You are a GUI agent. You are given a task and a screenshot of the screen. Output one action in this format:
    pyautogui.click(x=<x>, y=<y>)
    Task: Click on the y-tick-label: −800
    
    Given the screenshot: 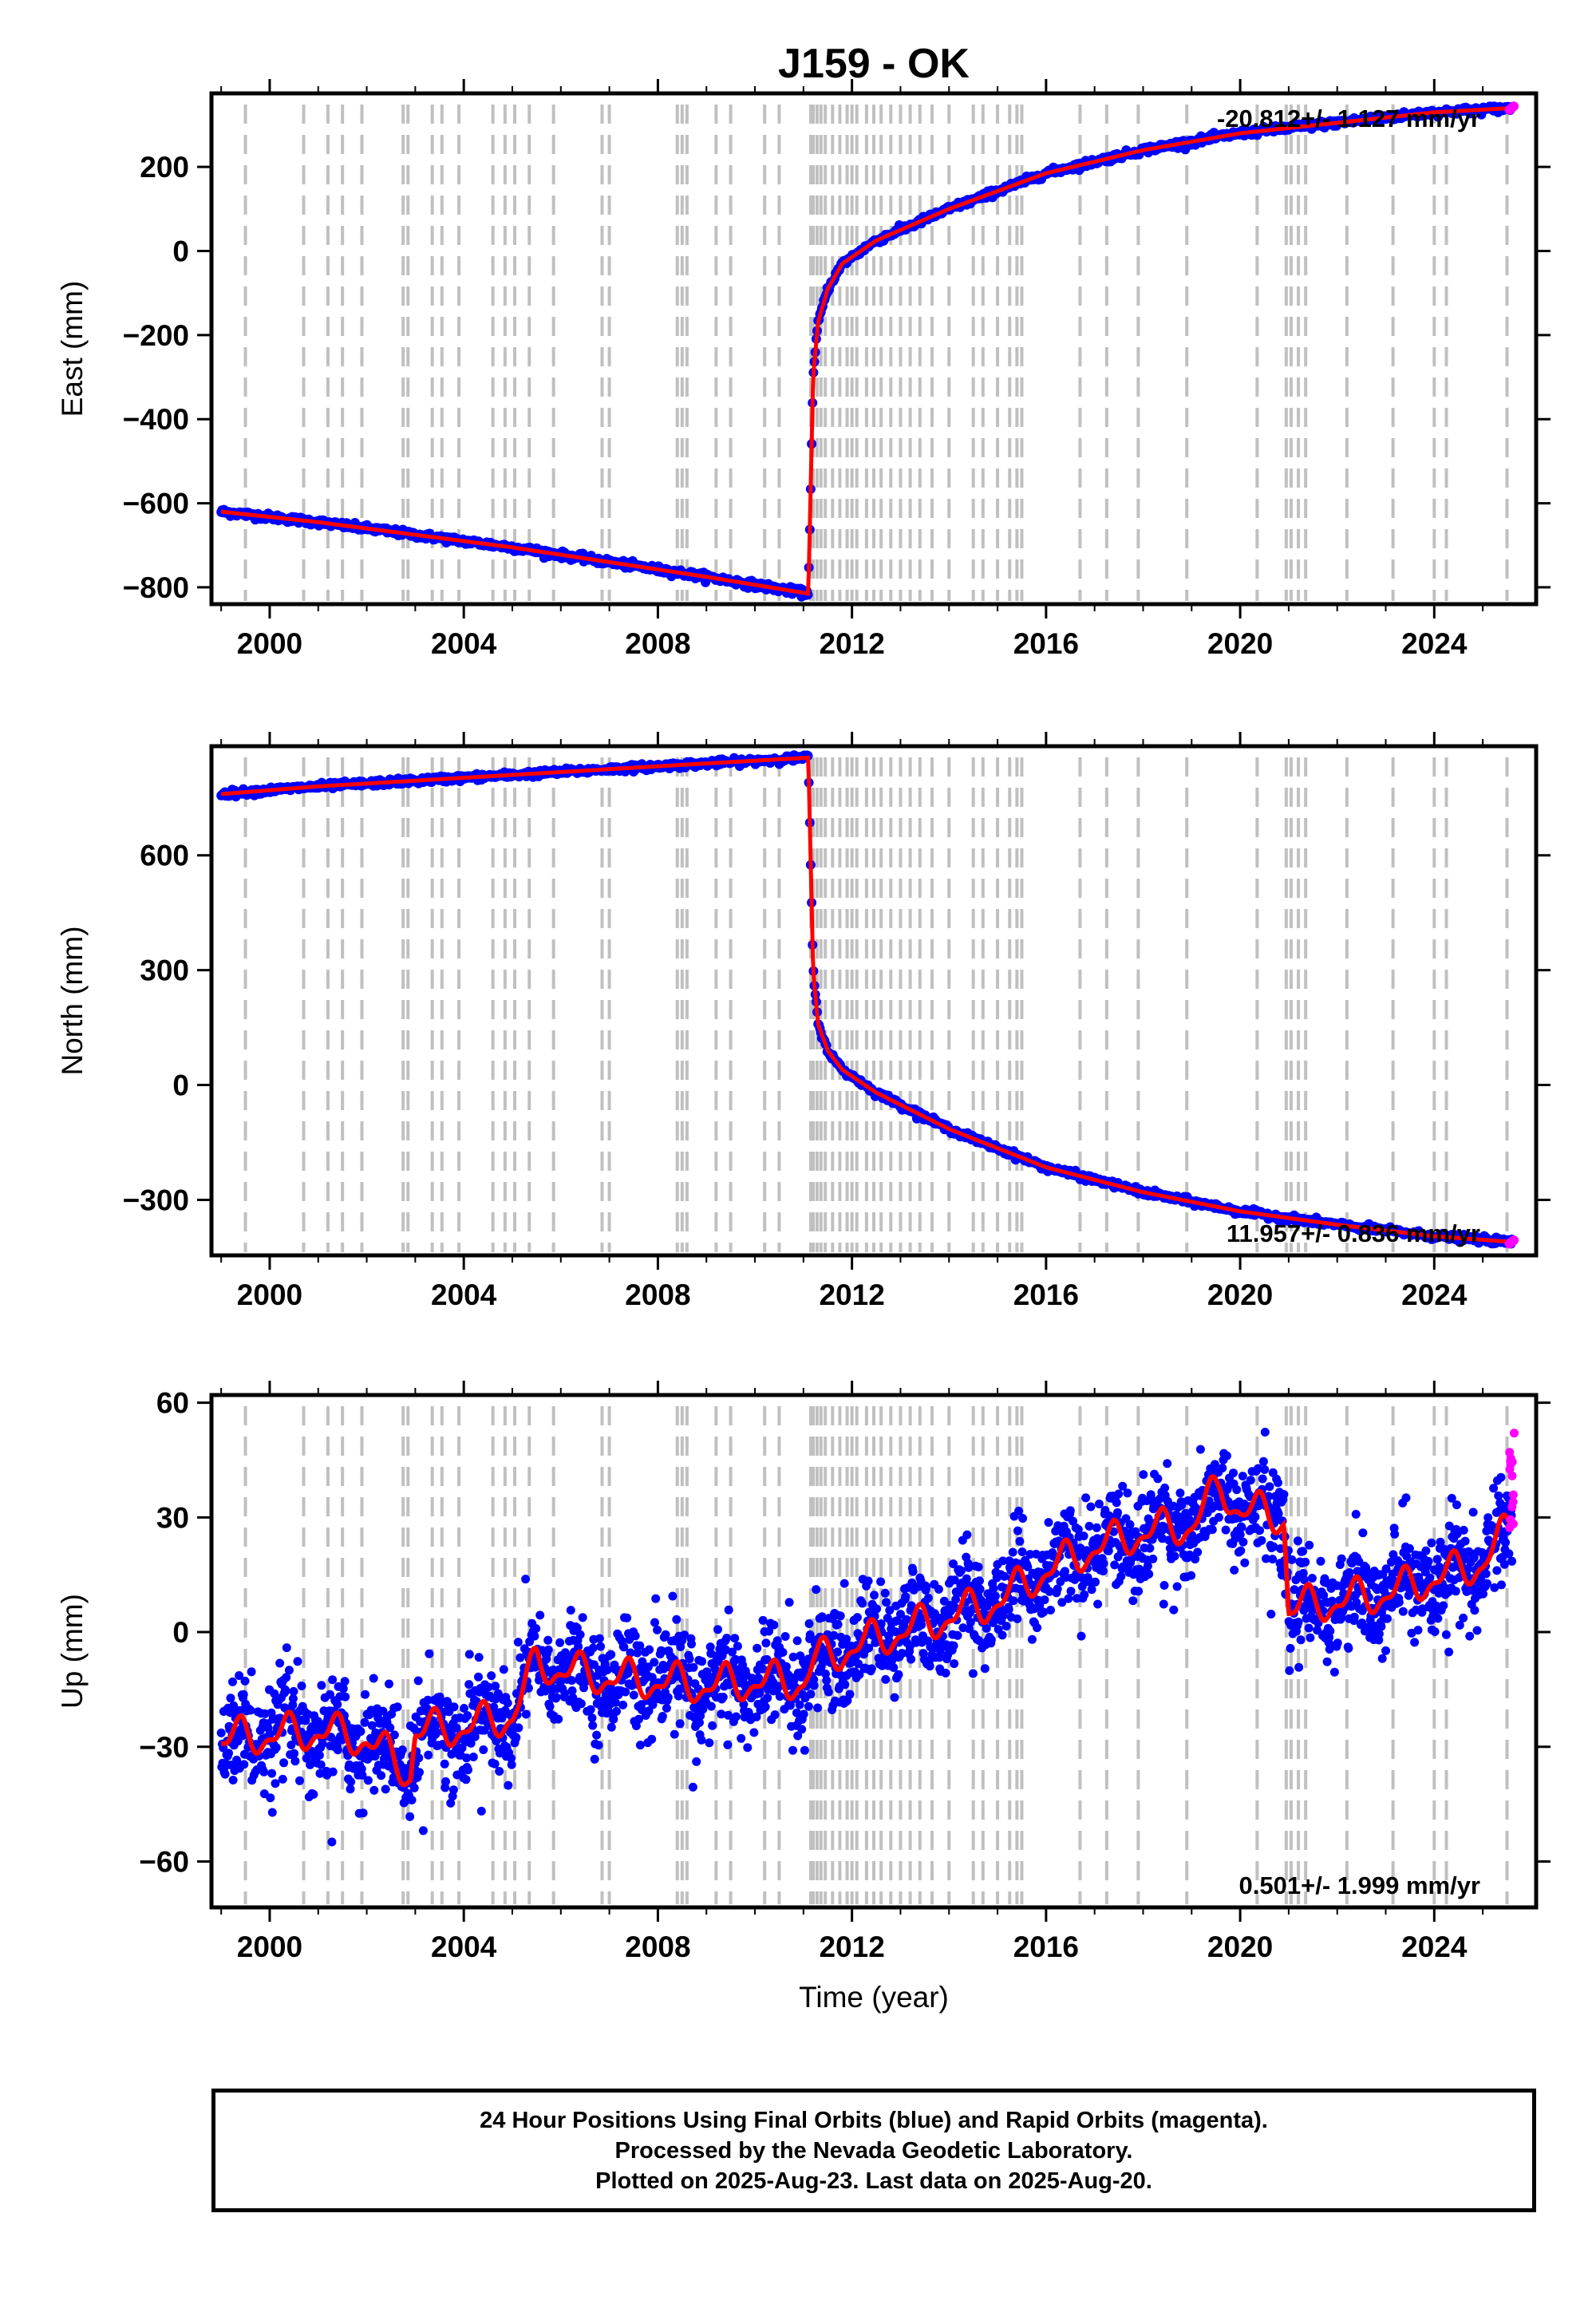 What is the action you would take?
    pyautogui.click(x=156, y=587)
    